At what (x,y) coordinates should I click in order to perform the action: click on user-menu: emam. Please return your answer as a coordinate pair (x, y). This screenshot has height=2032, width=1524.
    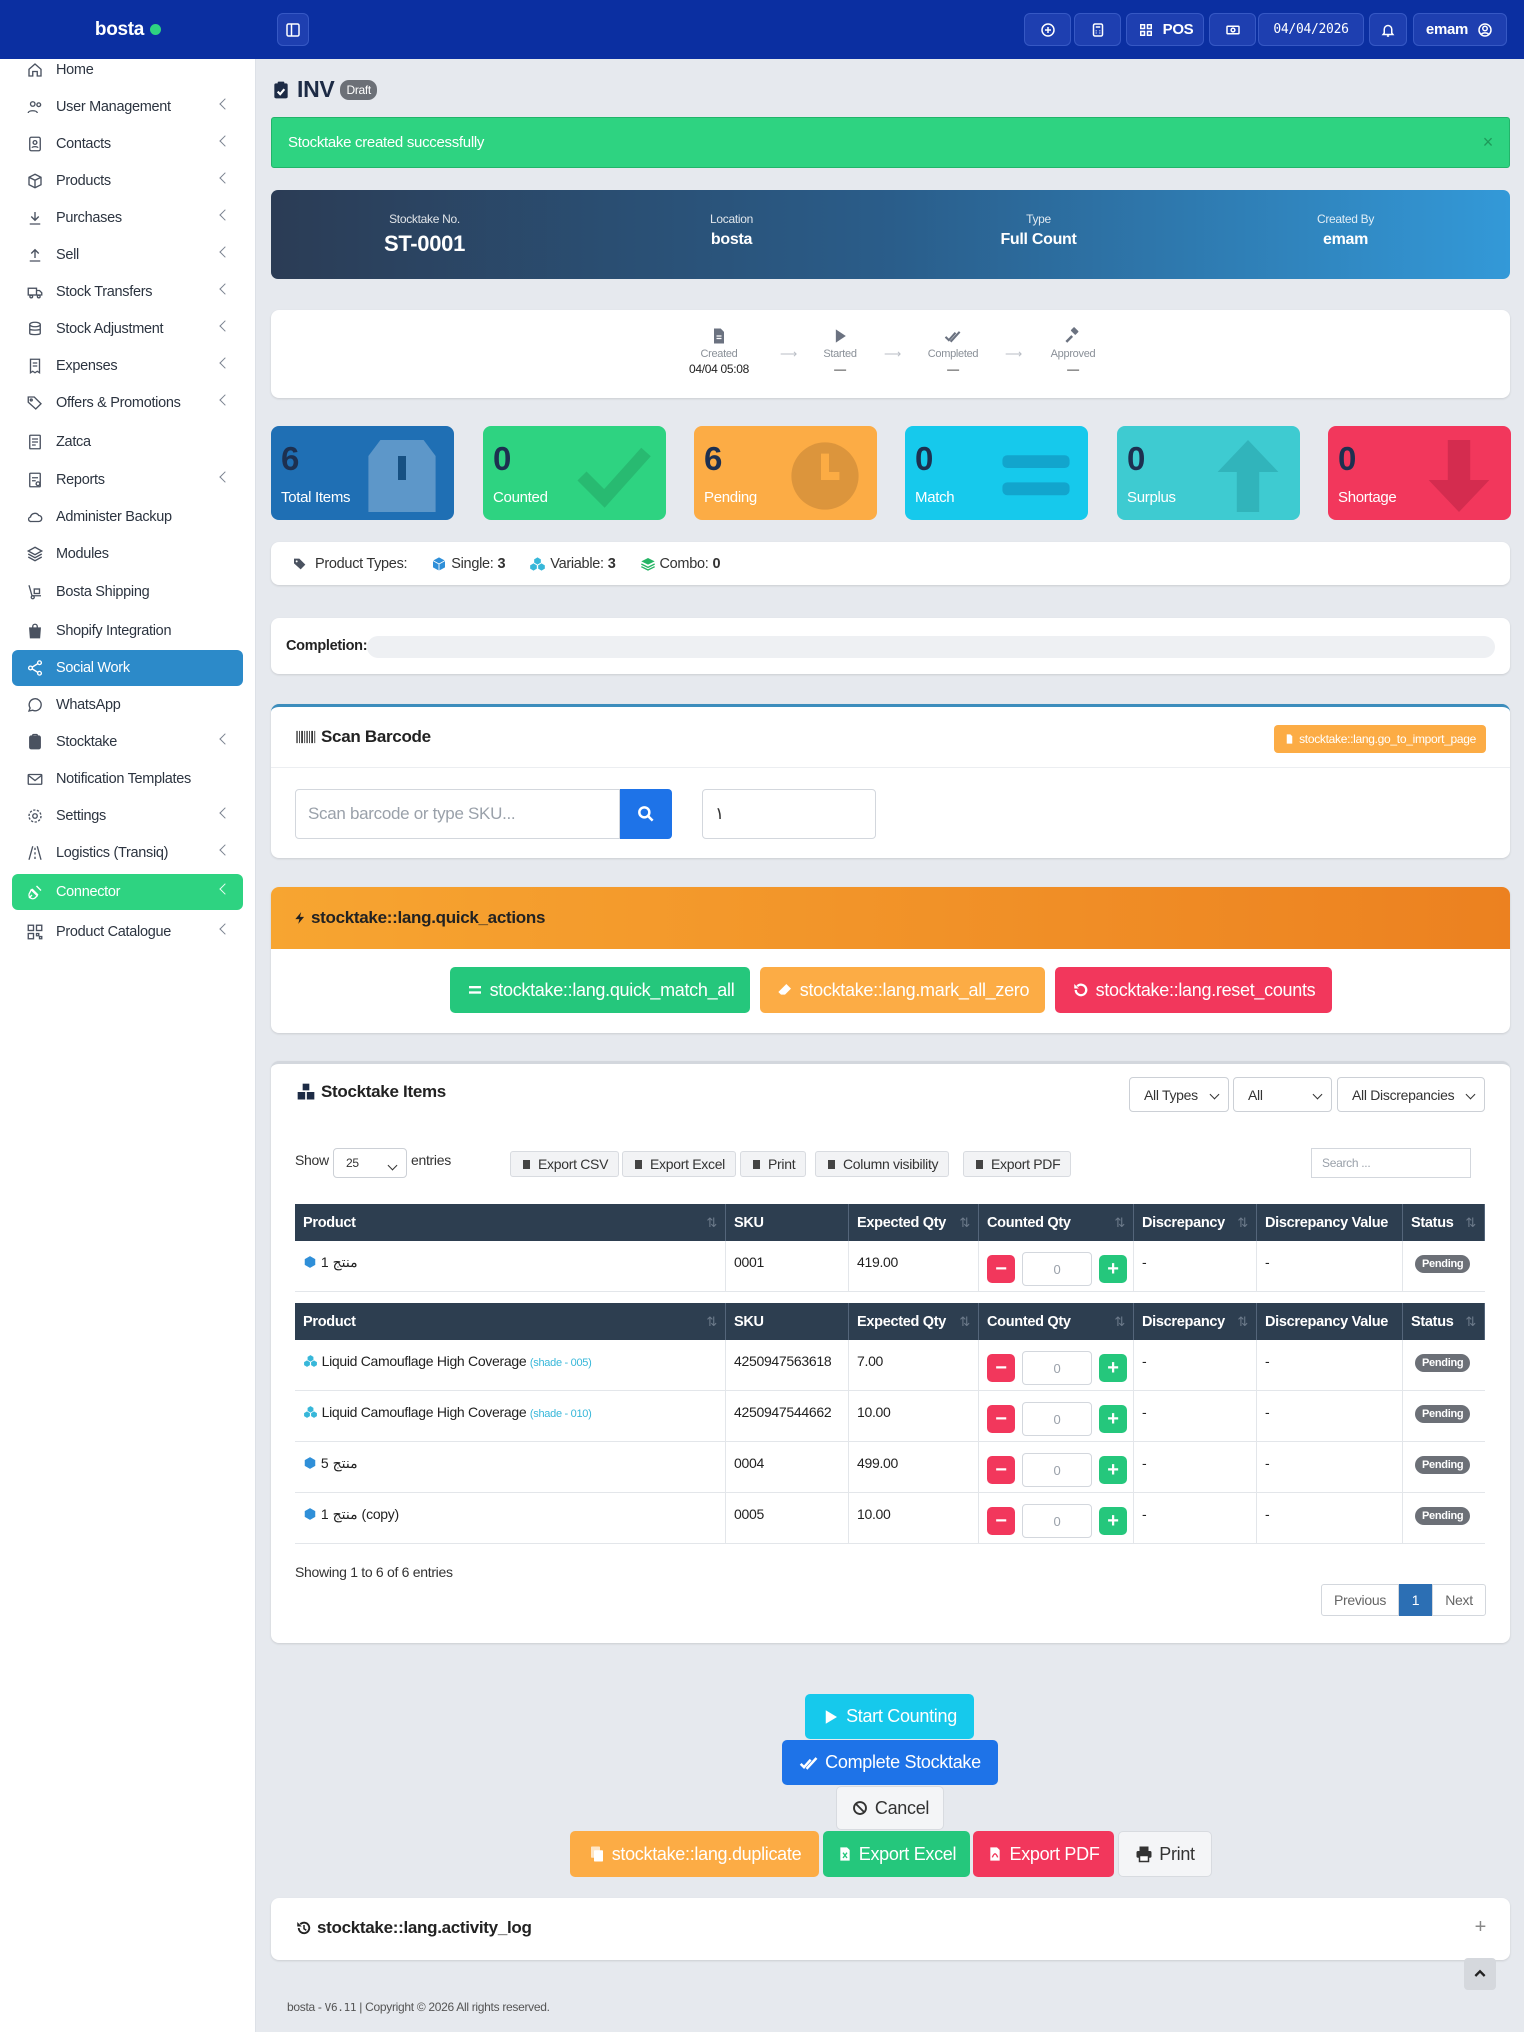
    Looking at the image, I should click on (1460, 29).